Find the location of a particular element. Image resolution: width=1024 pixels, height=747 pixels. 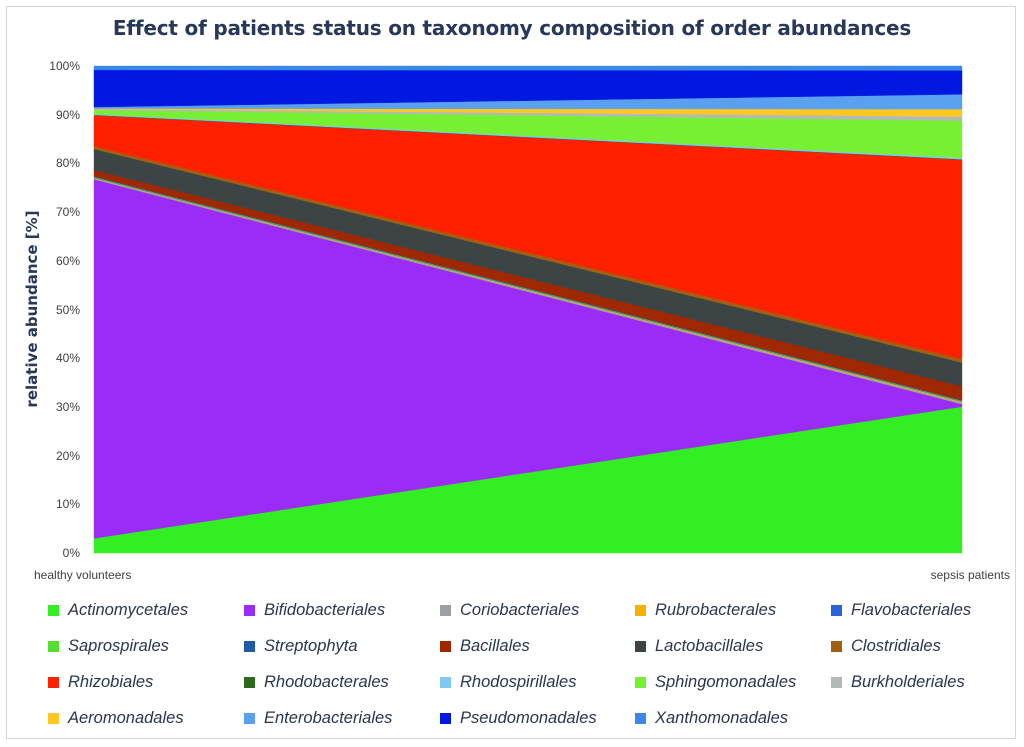

legend-item-coriobacteriales: Coriobacteriales is located at coordinates (509, 610).